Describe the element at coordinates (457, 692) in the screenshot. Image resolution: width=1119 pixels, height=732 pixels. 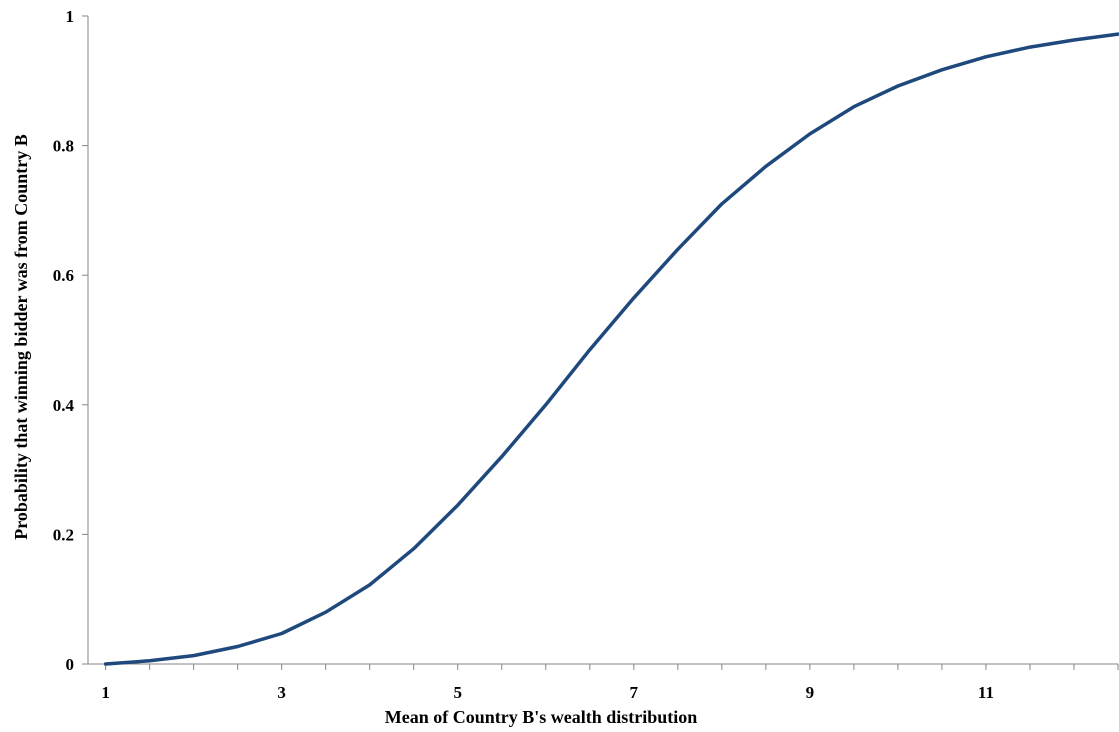
I see `x-tick-label: 5` at that location.